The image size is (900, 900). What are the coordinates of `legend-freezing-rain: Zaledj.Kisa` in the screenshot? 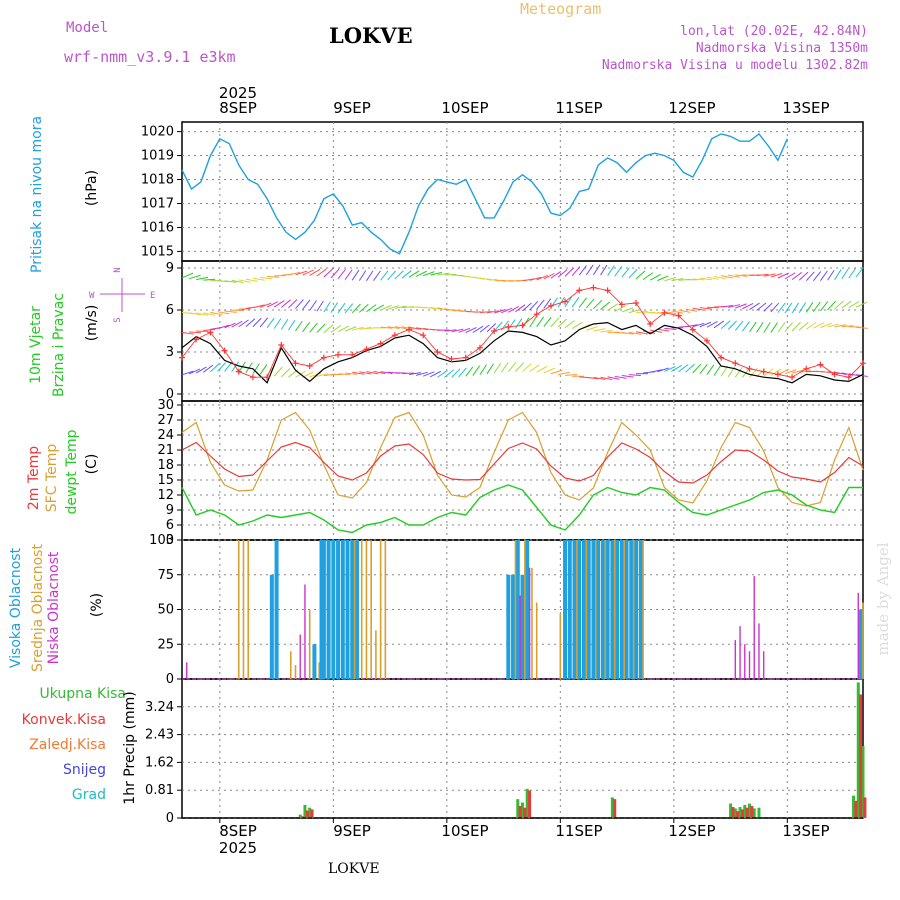 It's located at (67, 745).